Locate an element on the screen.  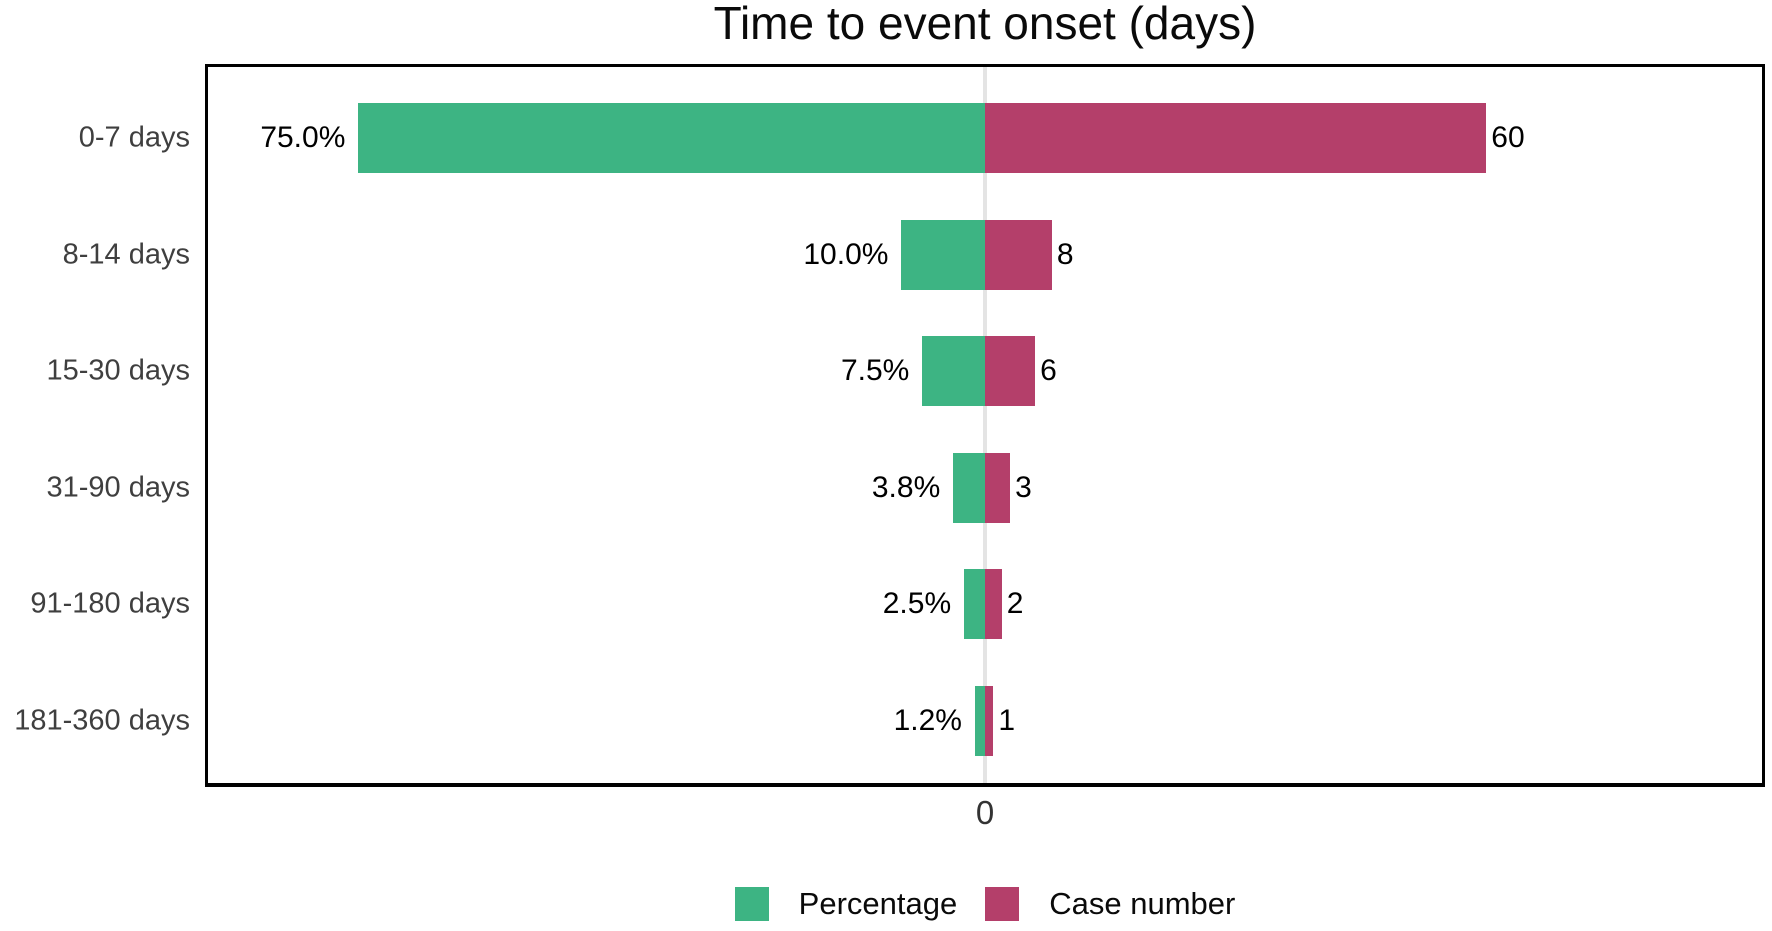
percentage-value-label: 2.5% is located at coordinates (917, 603).